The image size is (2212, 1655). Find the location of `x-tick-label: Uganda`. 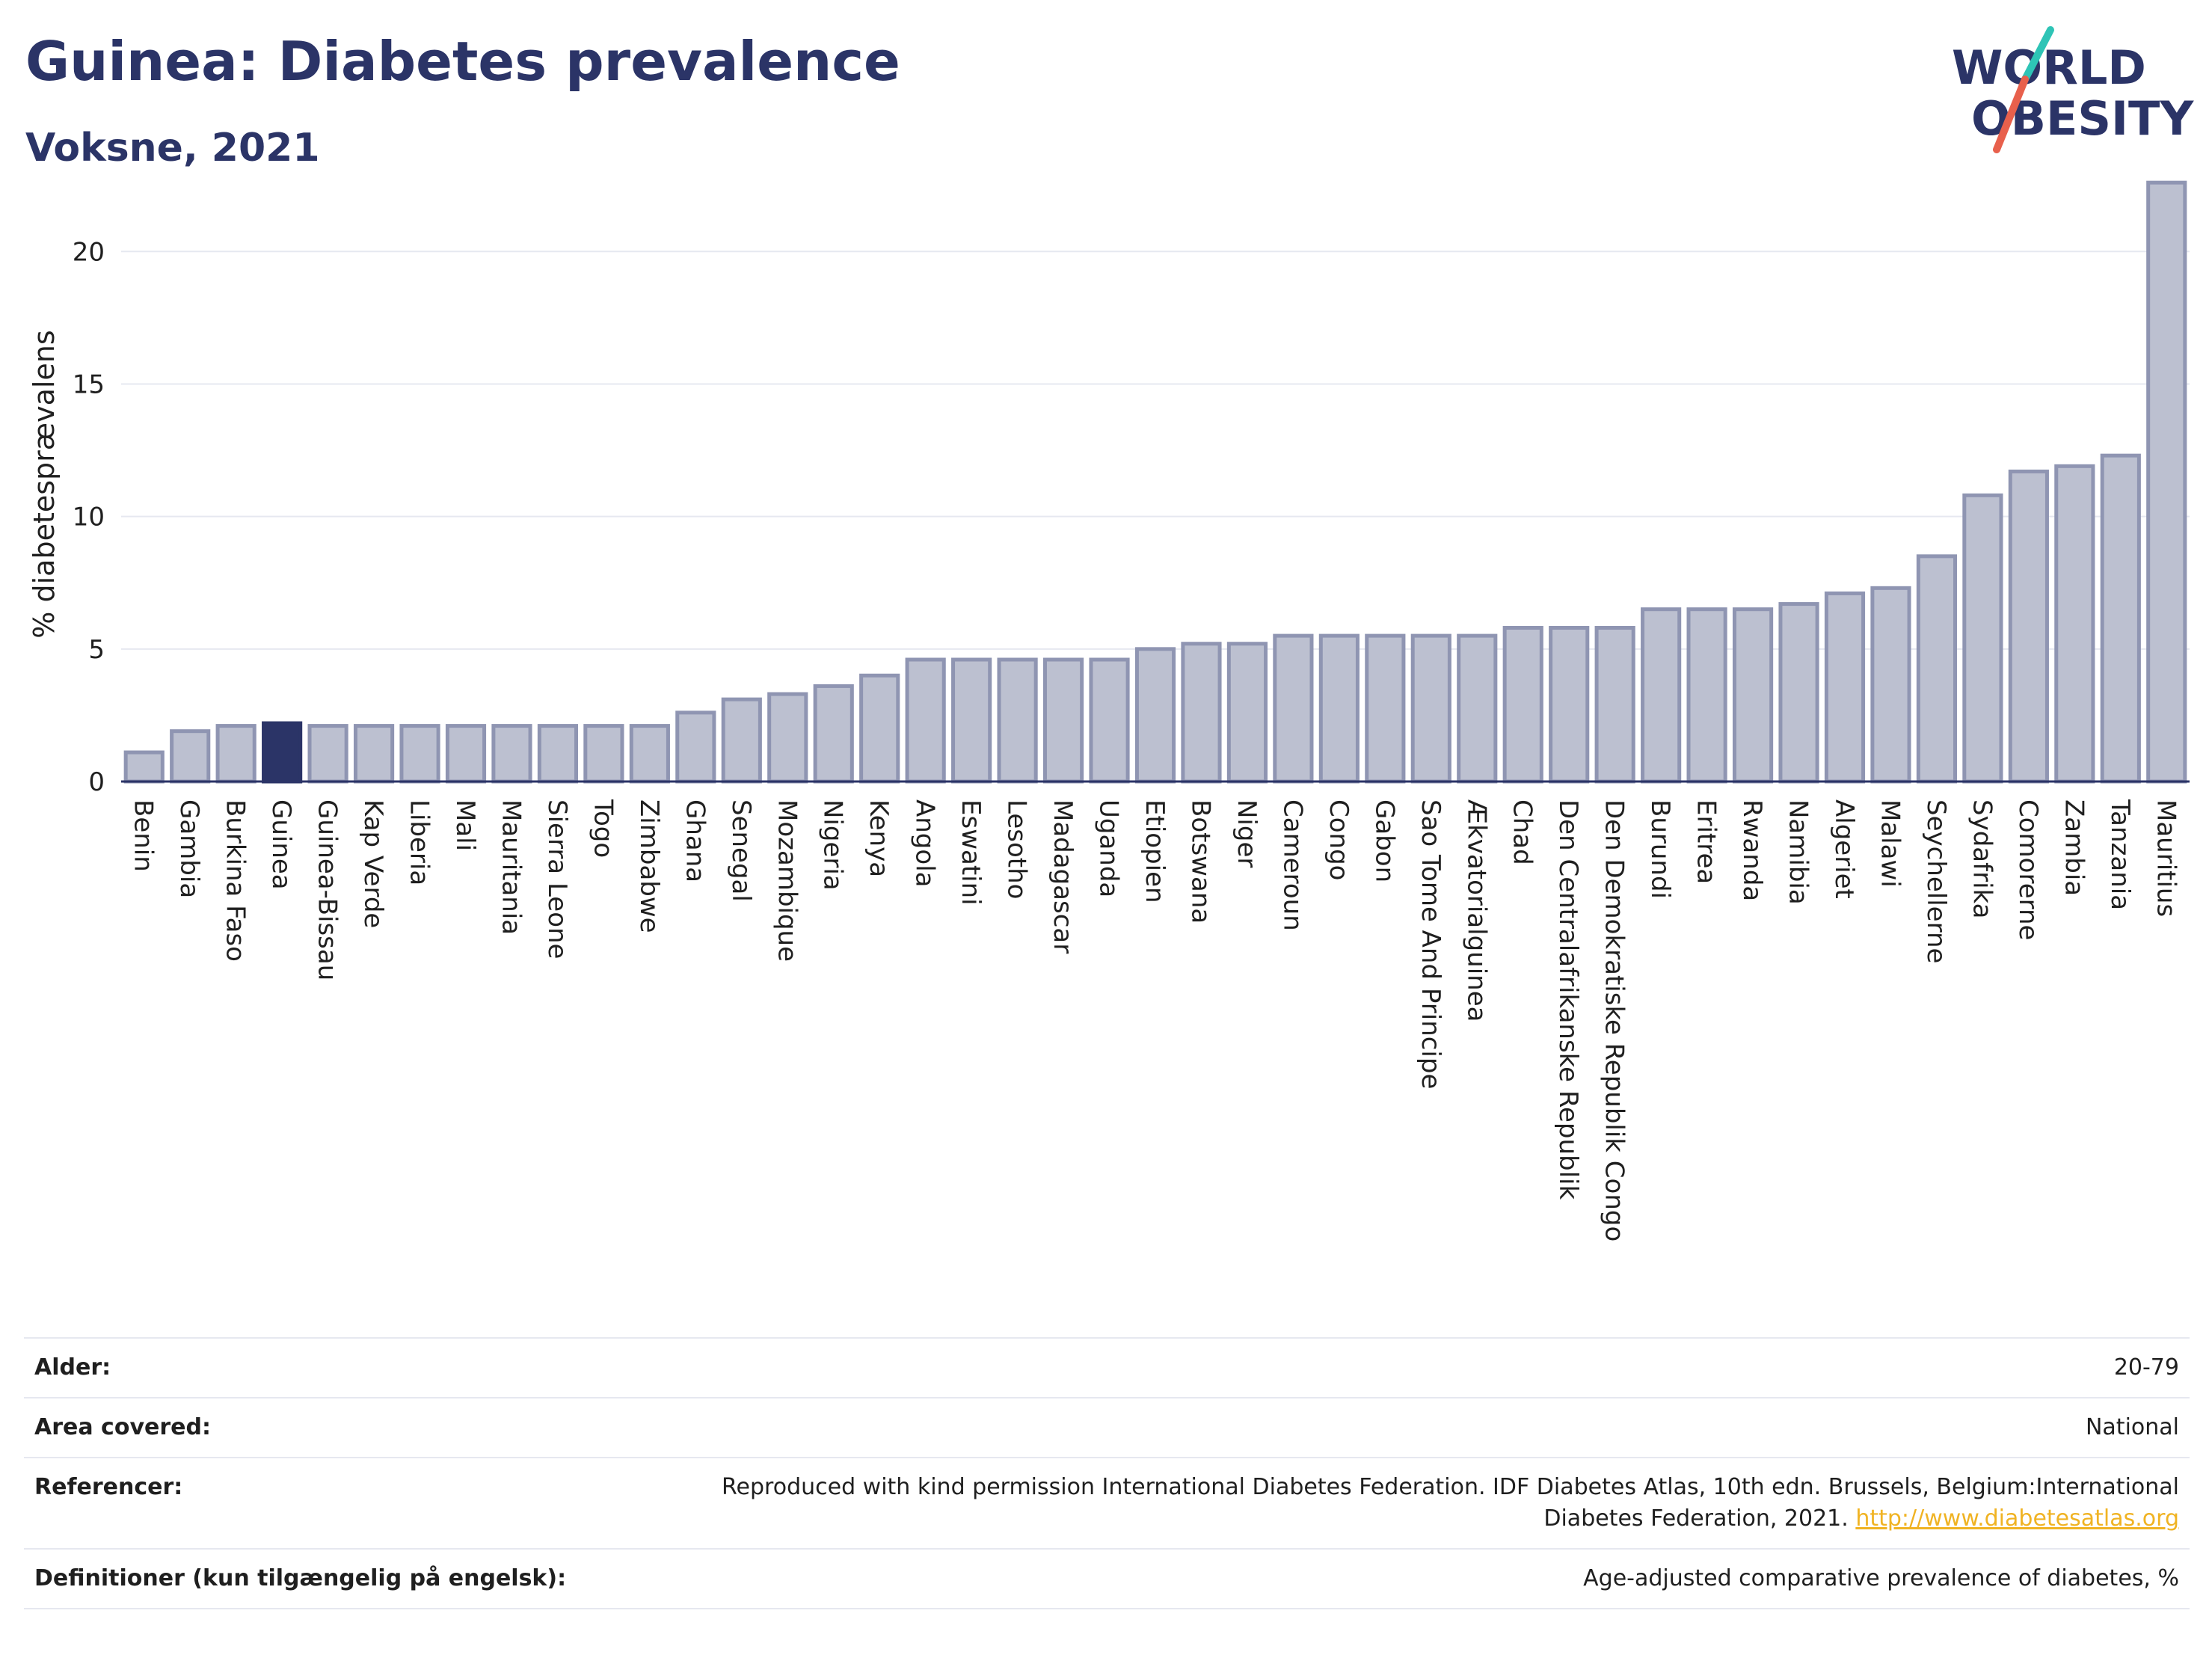

x-tick-label: Uganda is located at coordinates (1109, 848).